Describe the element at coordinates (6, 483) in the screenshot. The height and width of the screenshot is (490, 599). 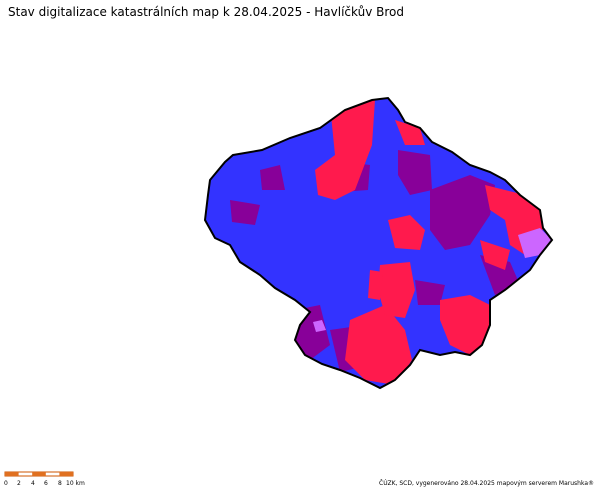
I see `scale-label: 0` at that location.